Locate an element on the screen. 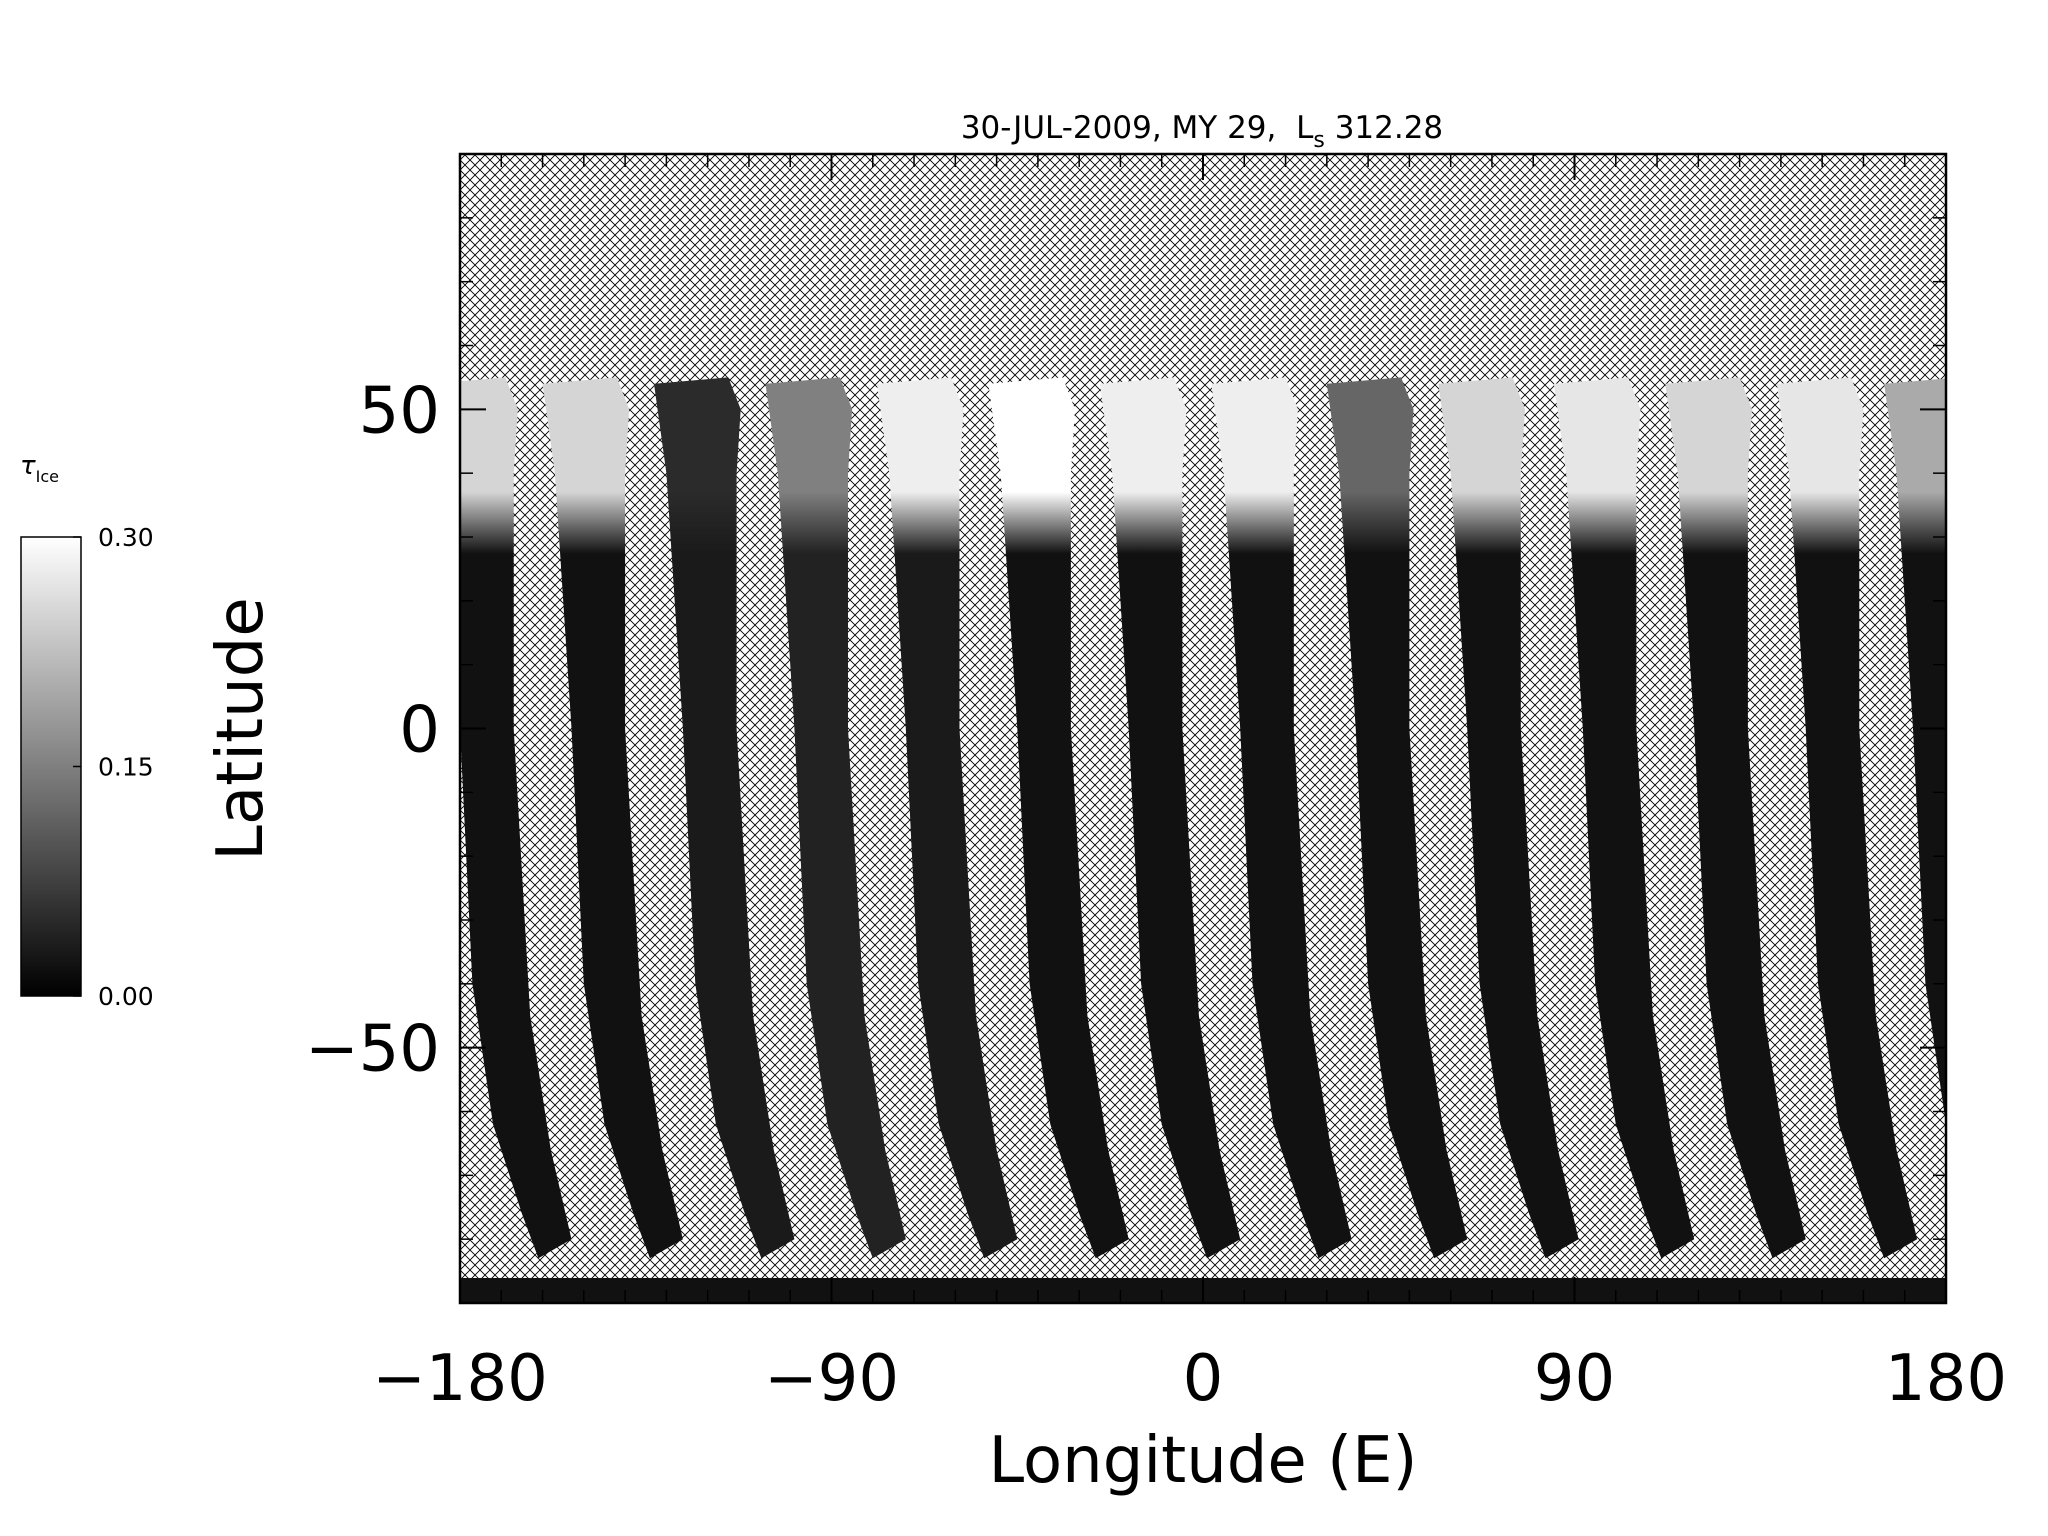 This screenshot has height=1536, width=2048. colorbar-tick-label: 0.00 is located at coordinates (126, 996).